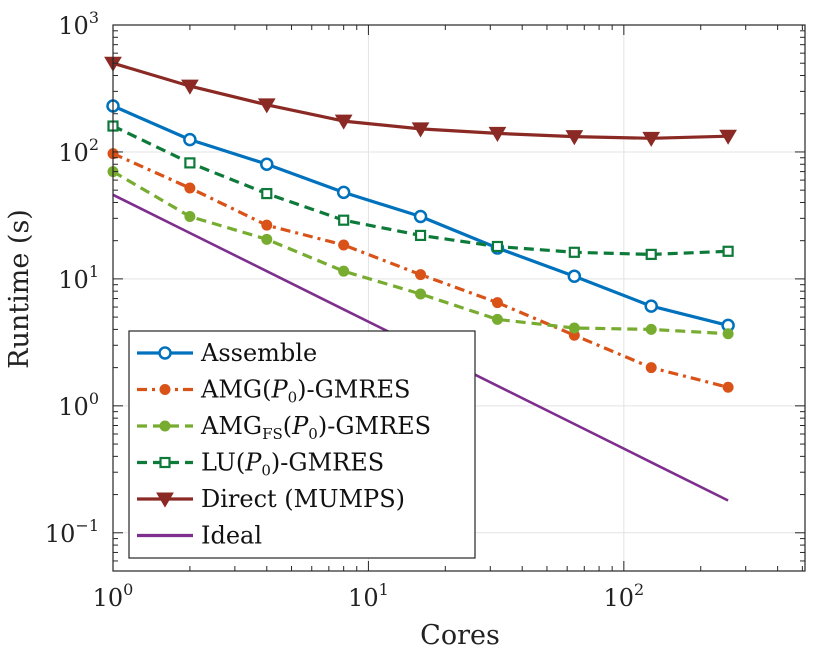 This screenshot has width=830, height=657. I want to click on legend-label: Assemble, so click(258, 353).